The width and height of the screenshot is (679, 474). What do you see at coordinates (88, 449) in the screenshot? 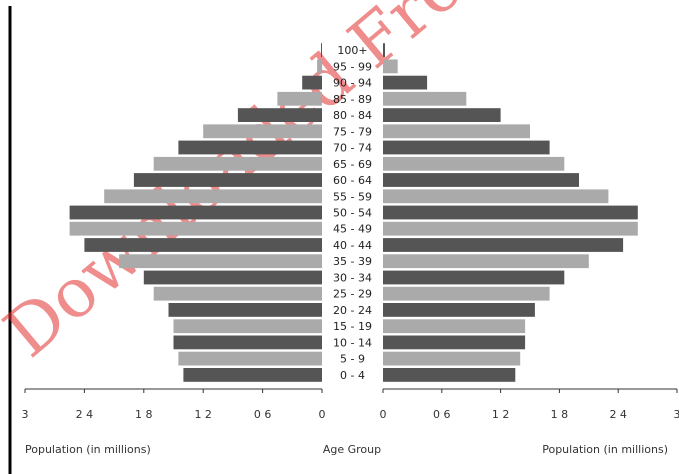
I see `left-x-axis-label: Population (in millions)` at bounding box center [88, 449].